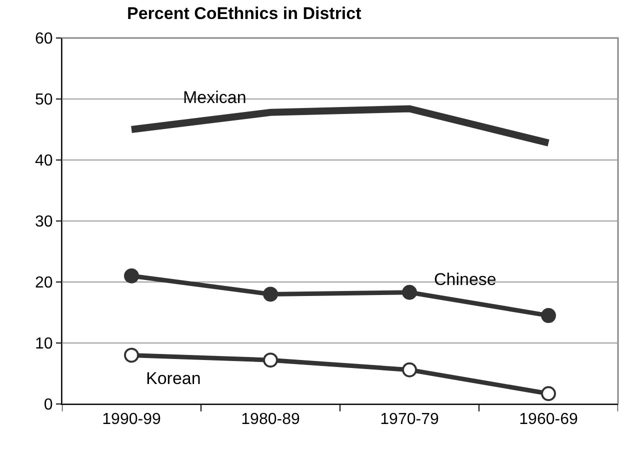  Describe the element at coordinates (44, 39) in the screenshot. I see `y-tick-label: 60` at that location.